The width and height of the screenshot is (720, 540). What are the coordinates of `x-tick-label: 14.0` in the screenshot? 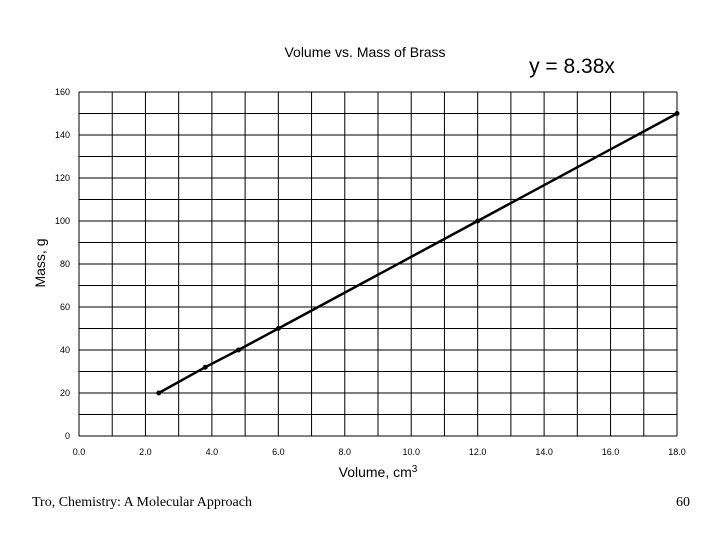 It's located at (544, 452).